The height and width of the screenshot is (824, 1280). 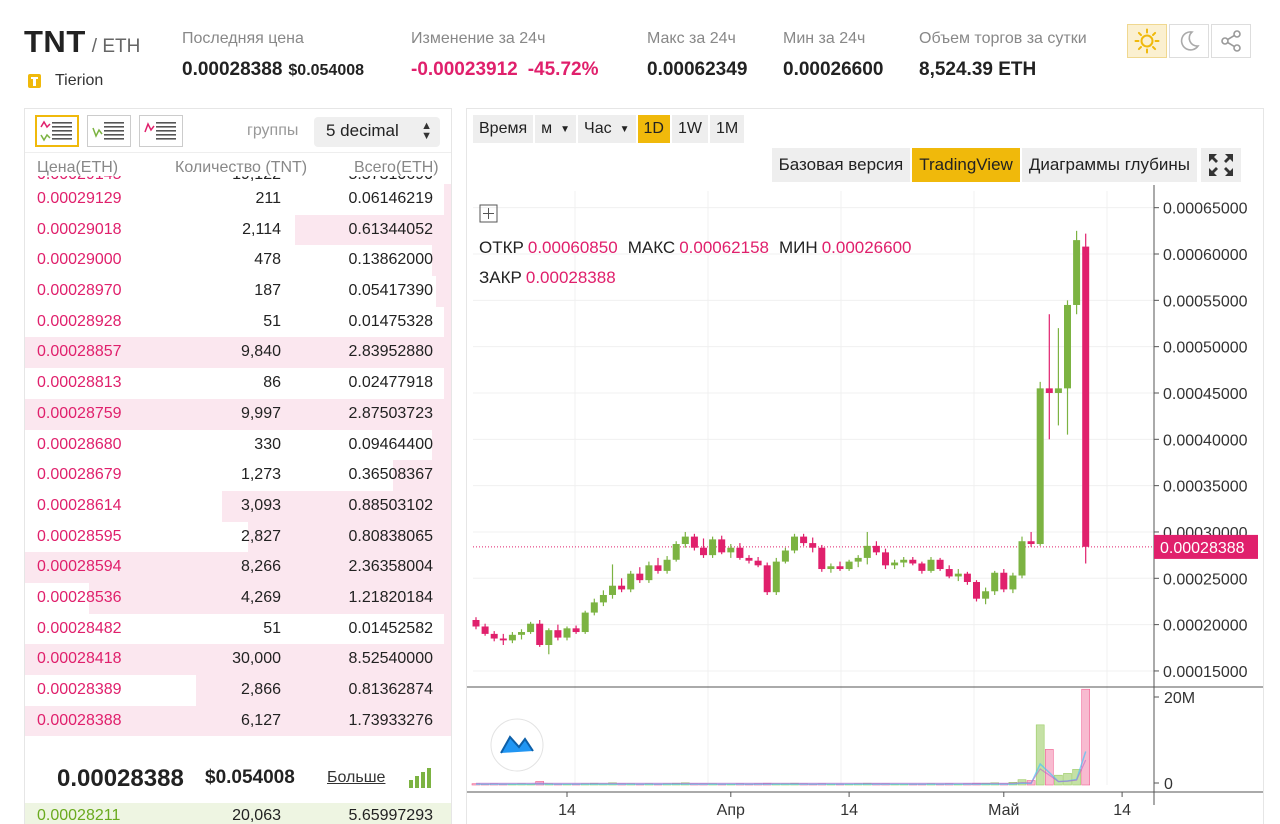 What do you see at coordinates (607, 129) in the screenshot?
I see `timeframe-button: Час ▼` at bounding box center [607, 129].